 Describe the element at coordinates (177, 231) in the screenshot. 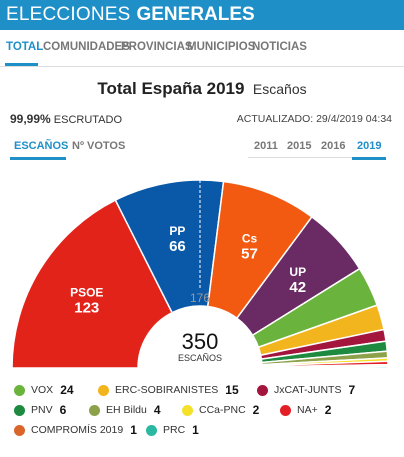

I see `wedge-label-name: PP` at that location.